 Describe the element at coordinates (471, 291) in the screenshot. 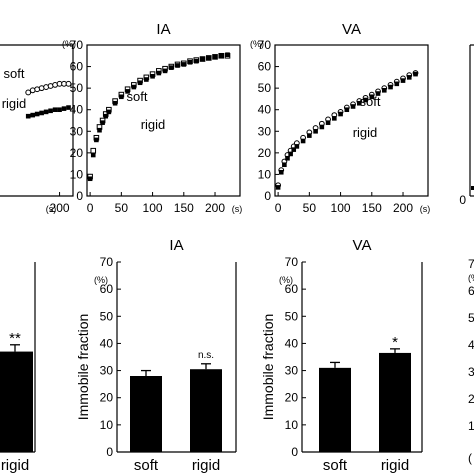

I see `edge-tick-label: 6` at that location.